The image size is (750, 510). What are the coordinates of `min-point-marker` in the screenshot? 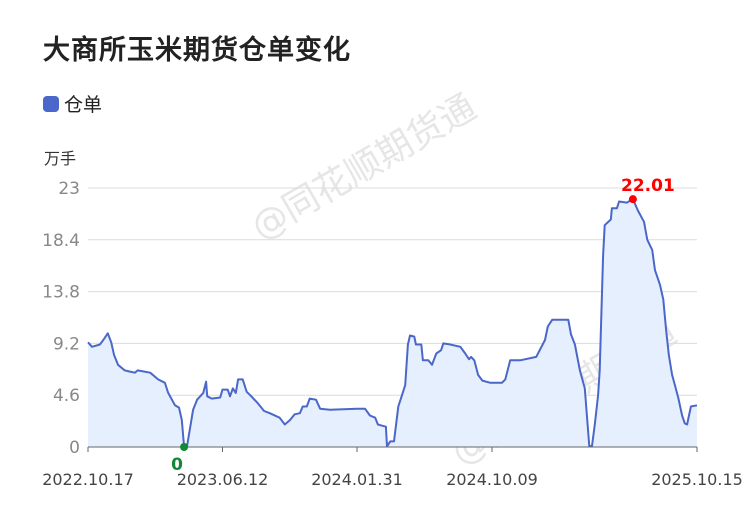 It's located at (184, 447).